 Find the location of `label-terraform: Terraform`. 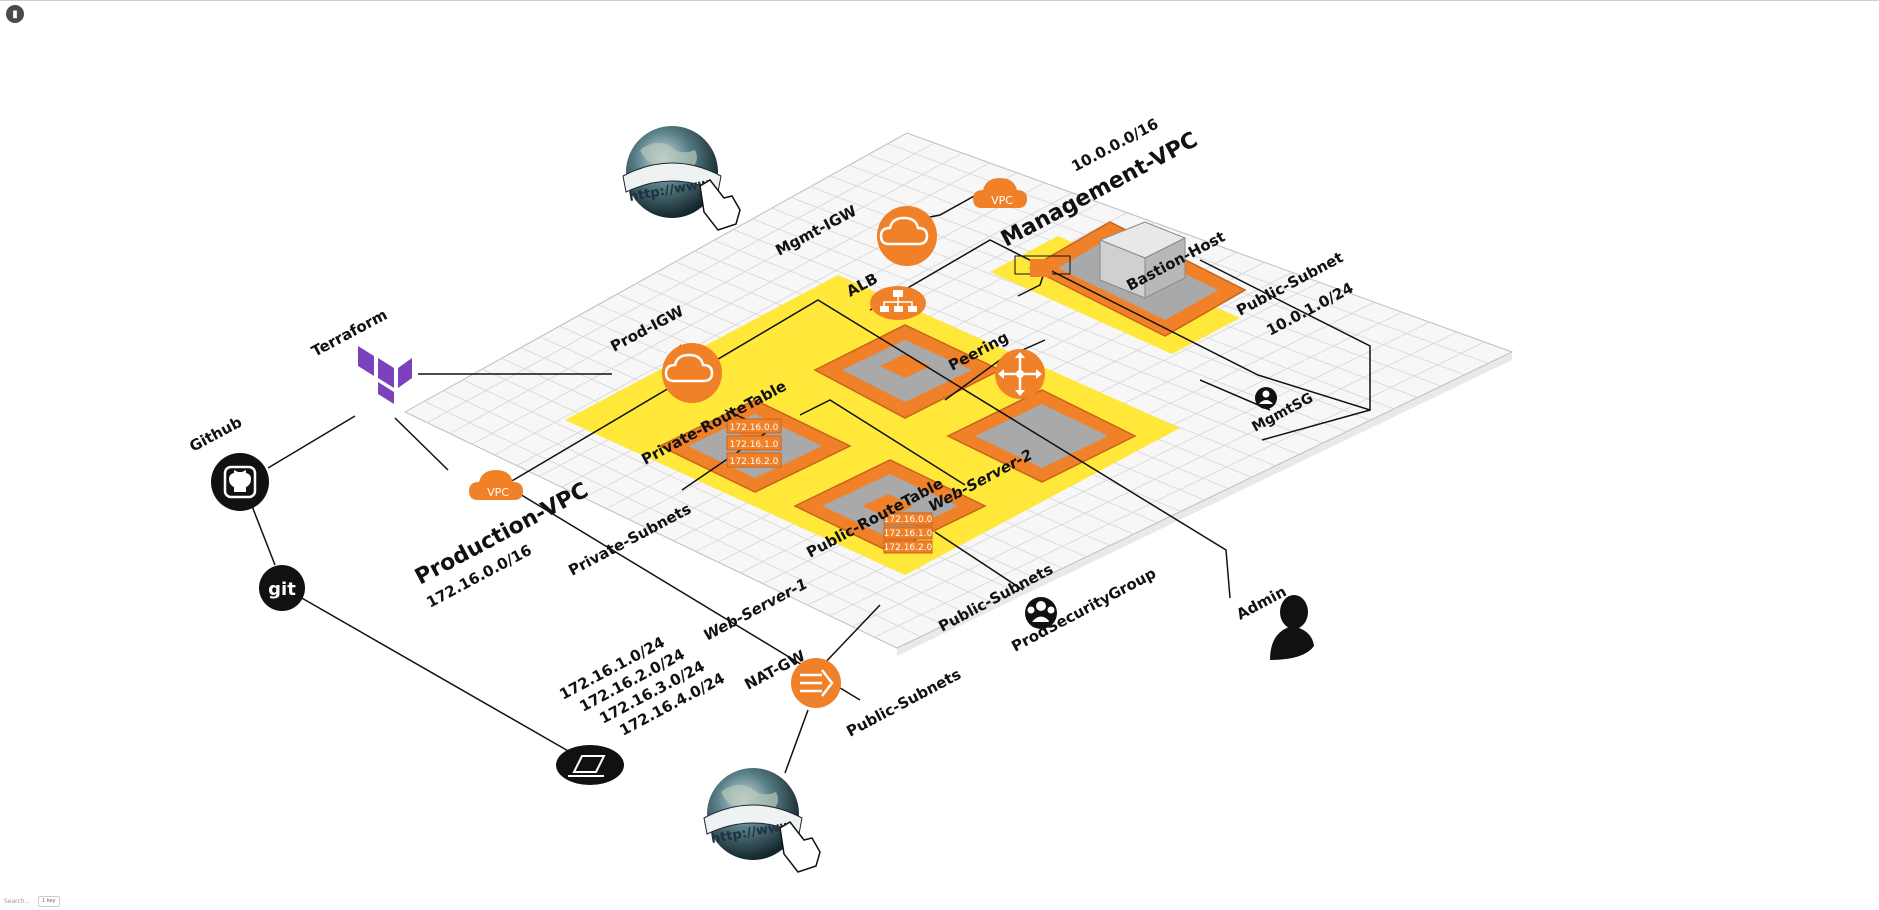

label-terraform: Terraform is located at coordinates (349, 333).